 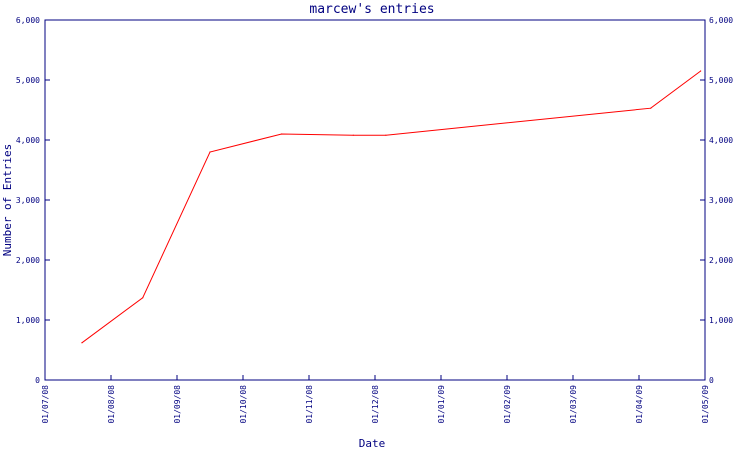 I want to click on x-tick-label: 01/05/09, so click(x=705, y=404).